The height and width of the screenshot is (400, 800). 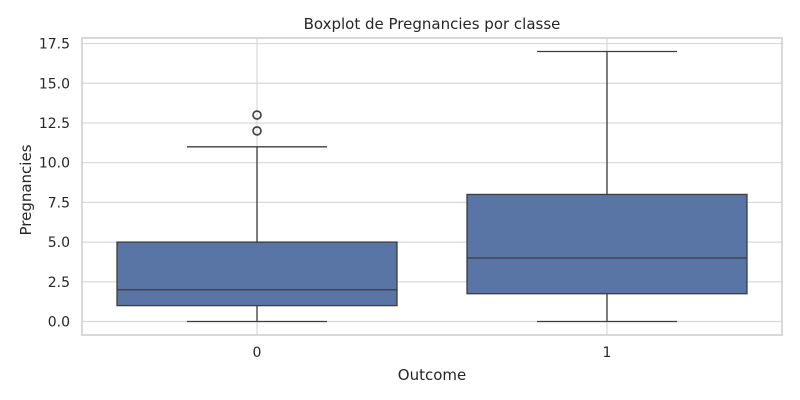 What do you see at coordinates (607, 353) in the screenshot?
I see `x-tick-label: 1` at bounding box center [607, 353].